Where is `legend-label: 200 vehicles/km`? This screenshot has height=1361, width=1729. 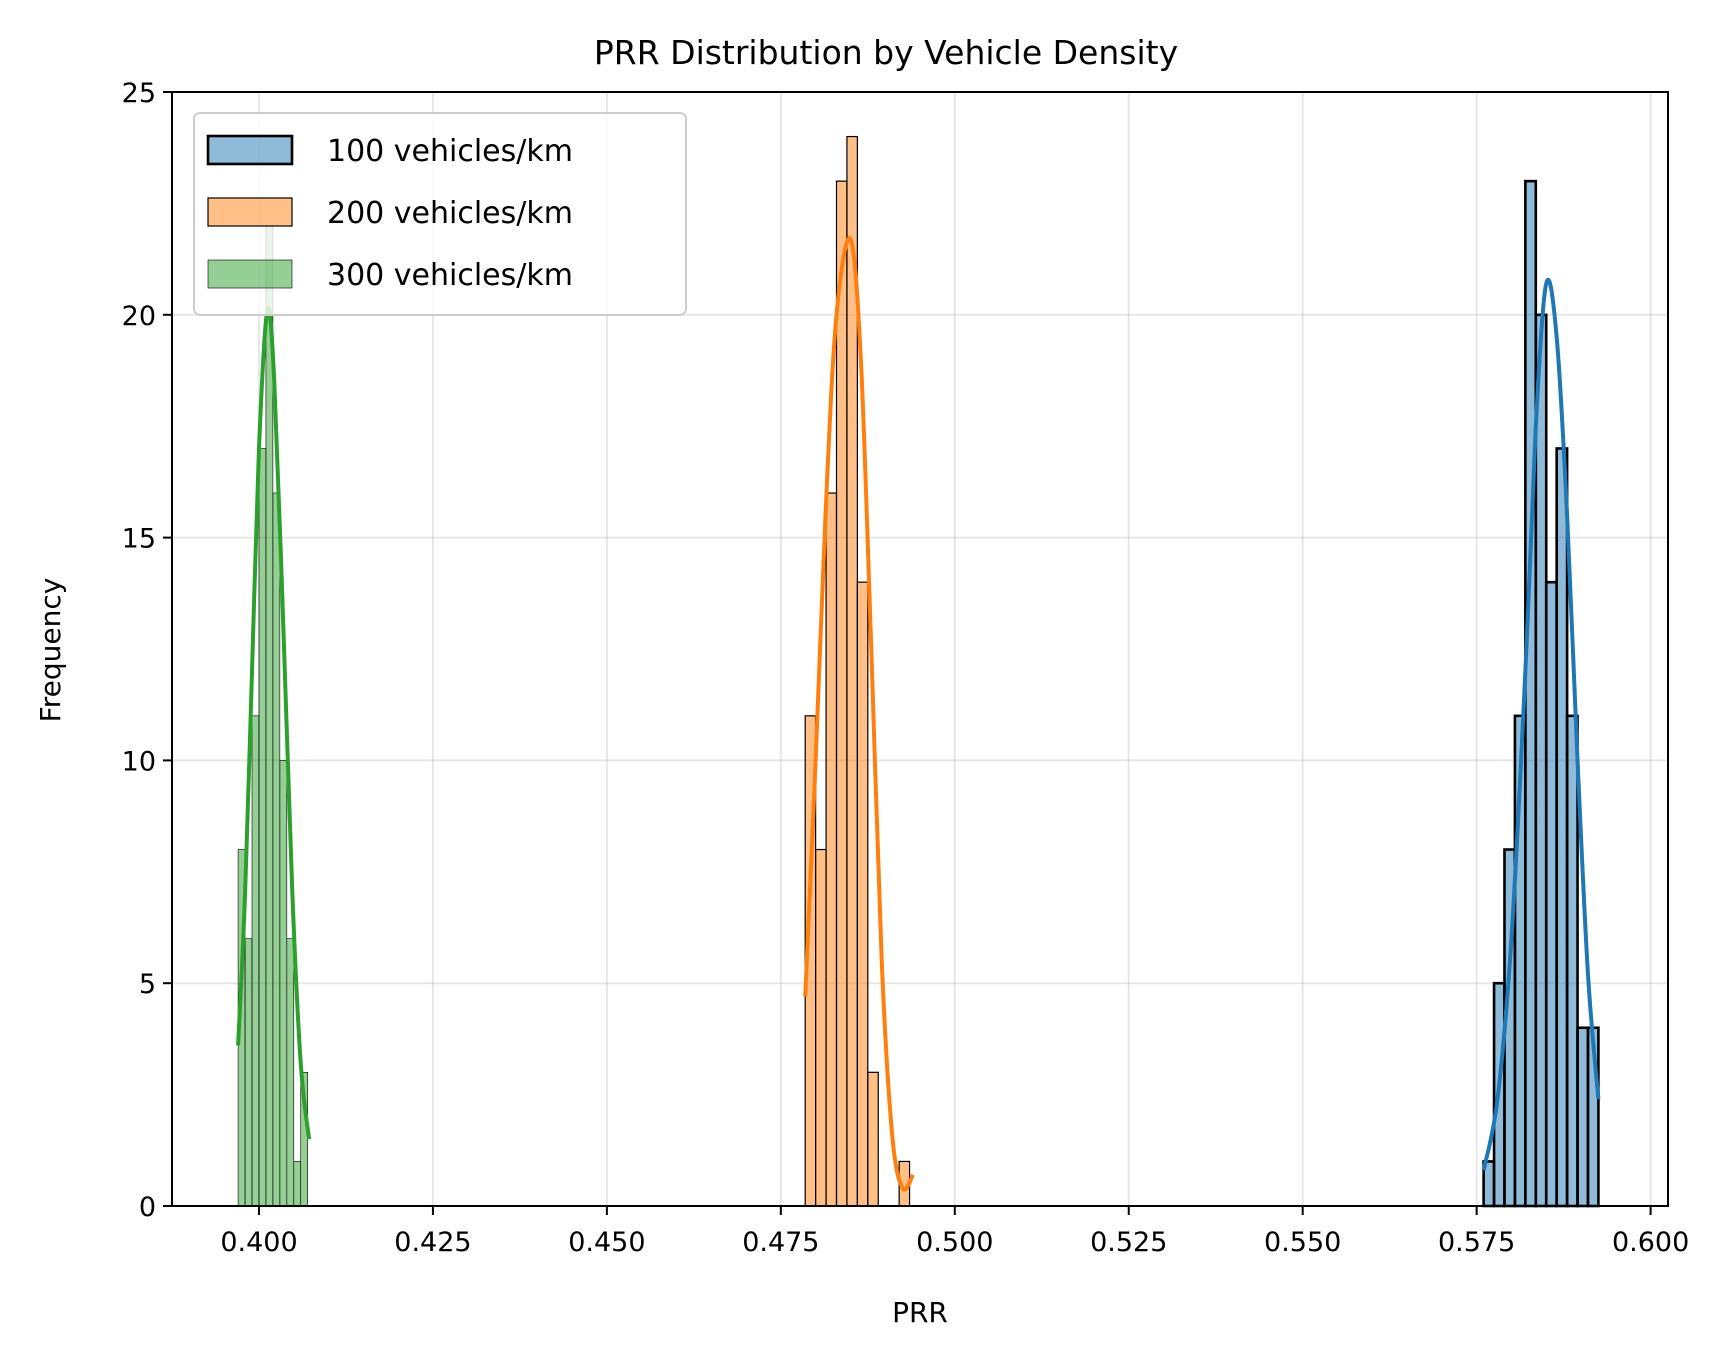
legend-label: 200 vehicles/km is located at coordinates (450, 213).